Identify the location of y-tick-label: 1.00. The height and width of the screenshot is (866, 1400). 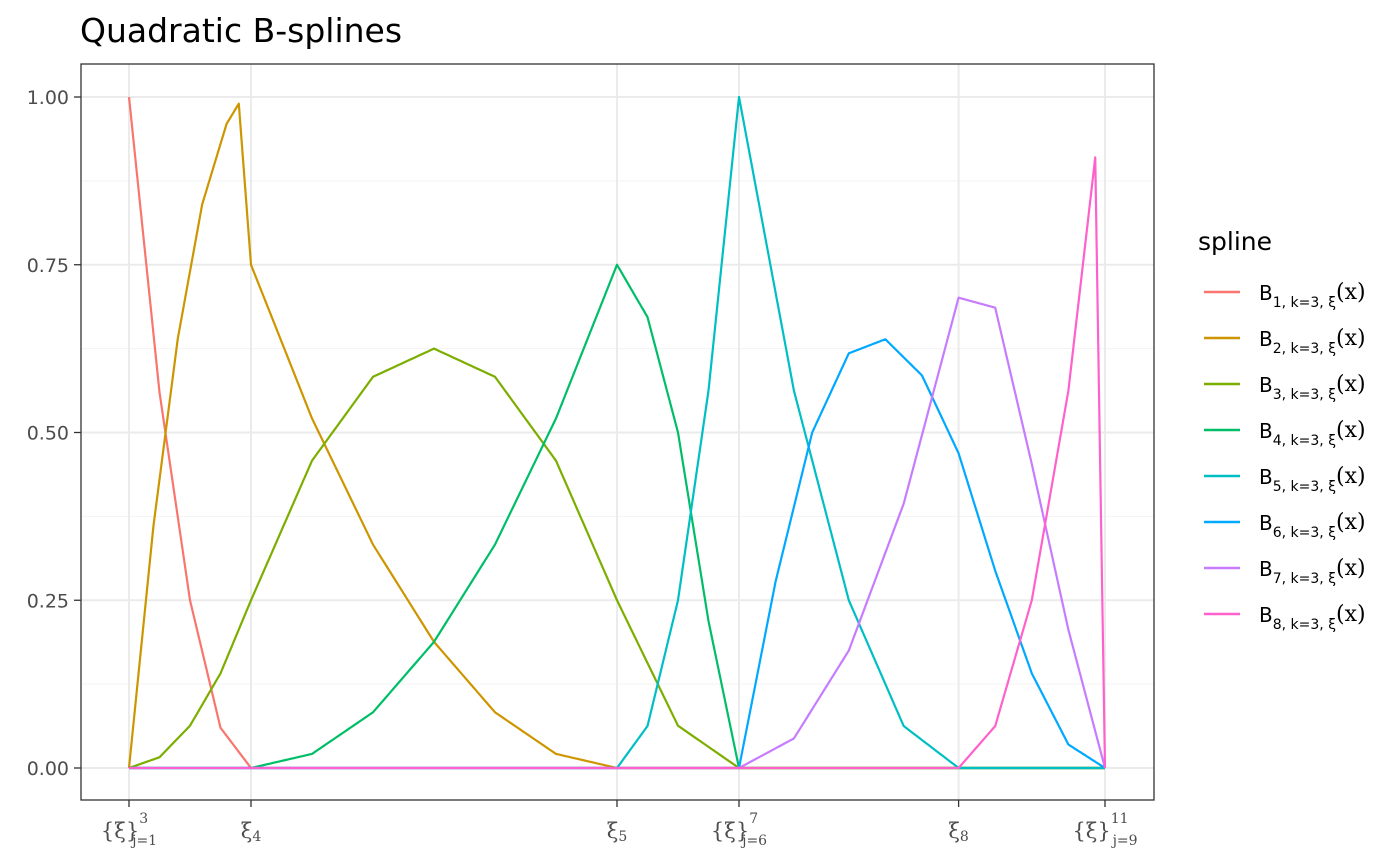
(48, 98).